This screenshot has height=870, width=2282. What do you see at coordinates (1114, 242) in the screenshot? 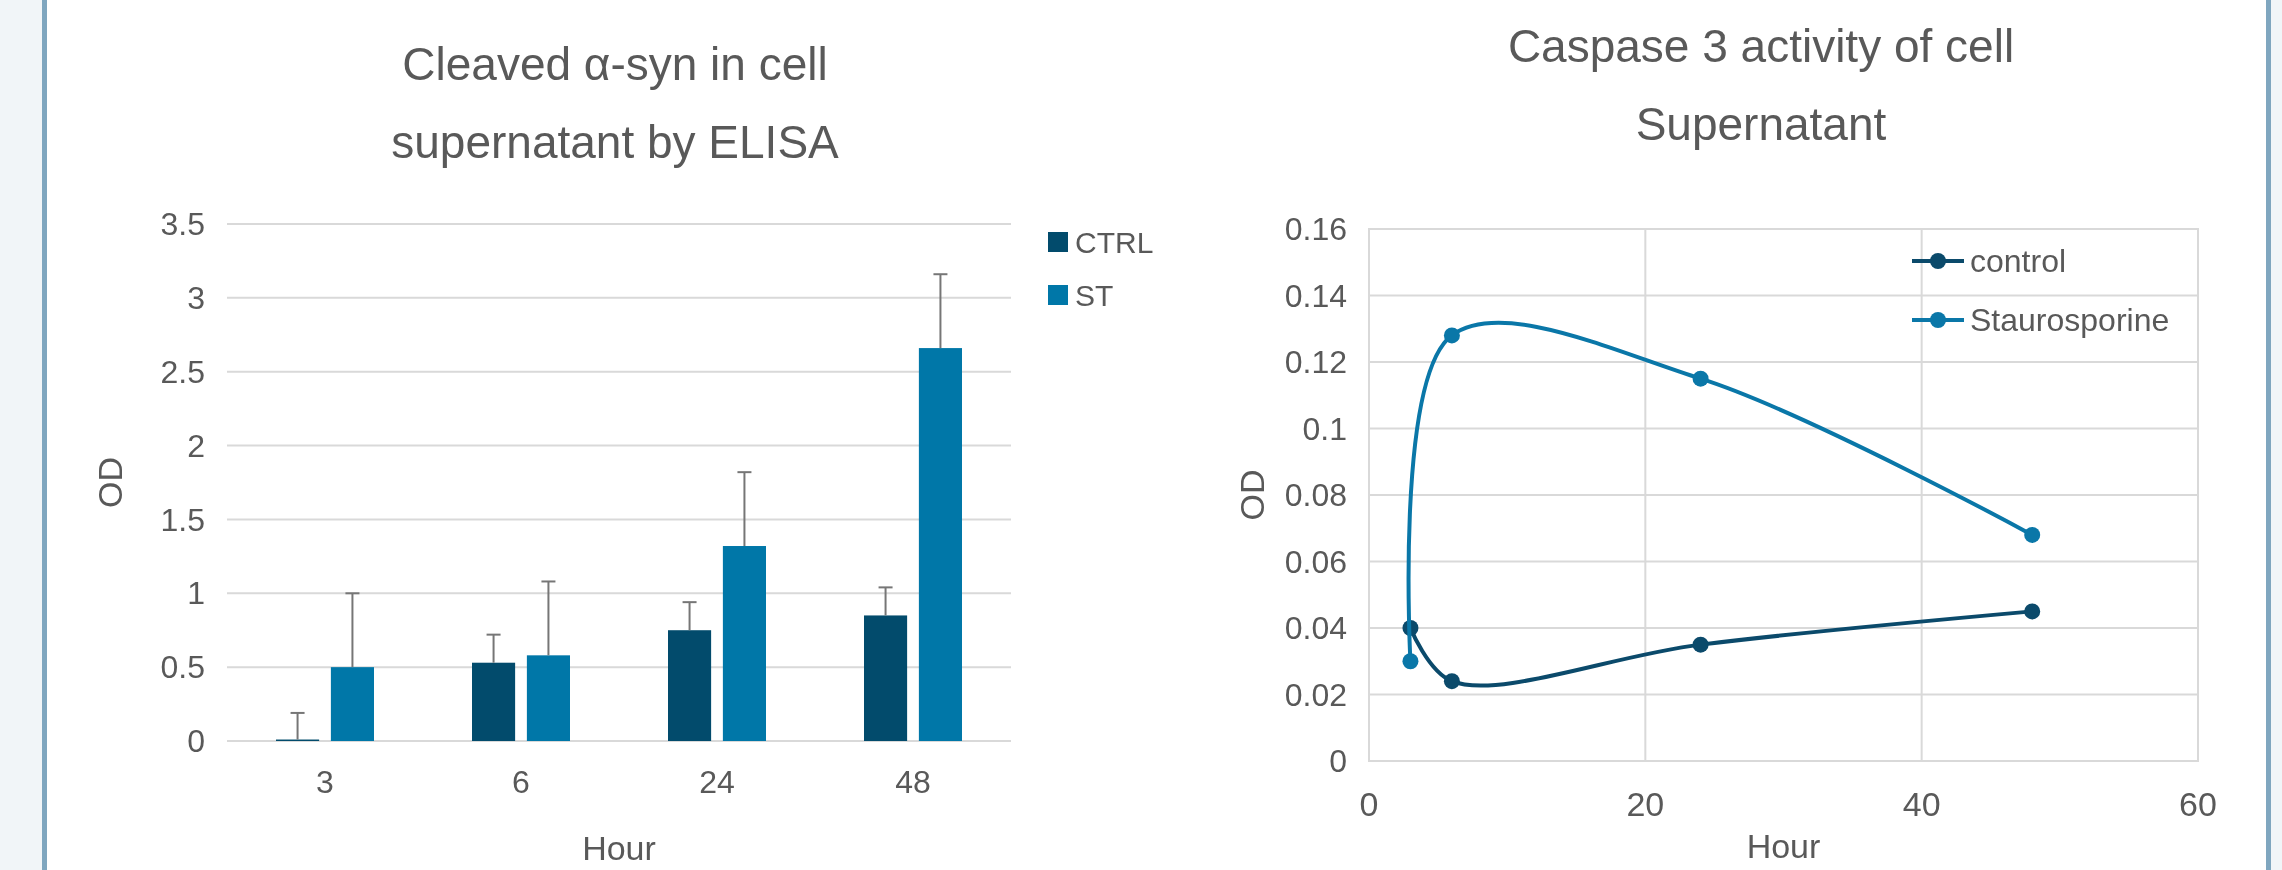
I see `legend-label: CTRL` at bounding box center [1114, 242].